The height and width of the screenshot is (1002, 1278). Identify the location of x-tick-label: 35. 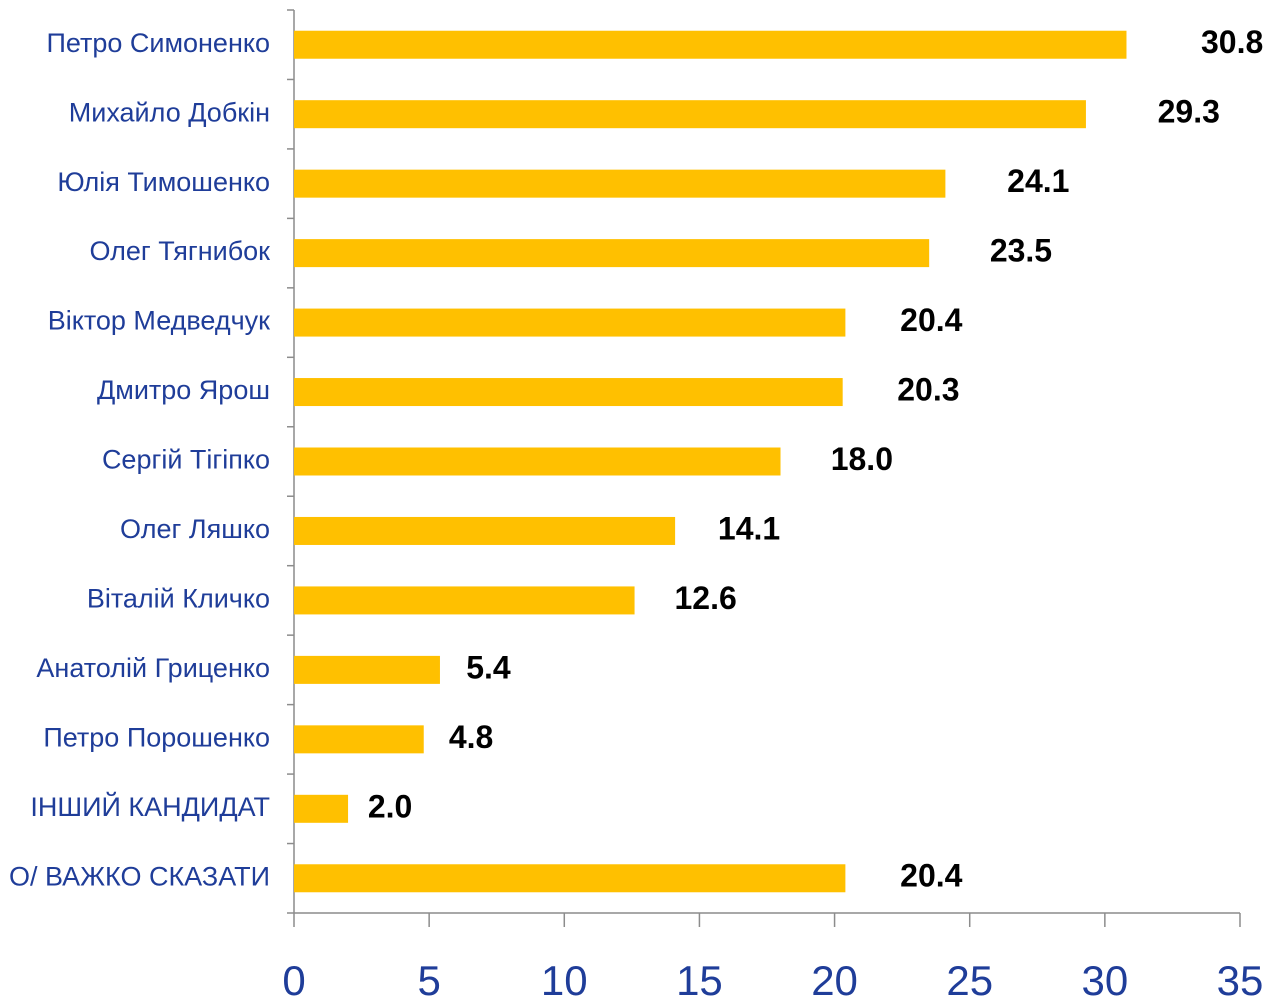
(1240, 979).